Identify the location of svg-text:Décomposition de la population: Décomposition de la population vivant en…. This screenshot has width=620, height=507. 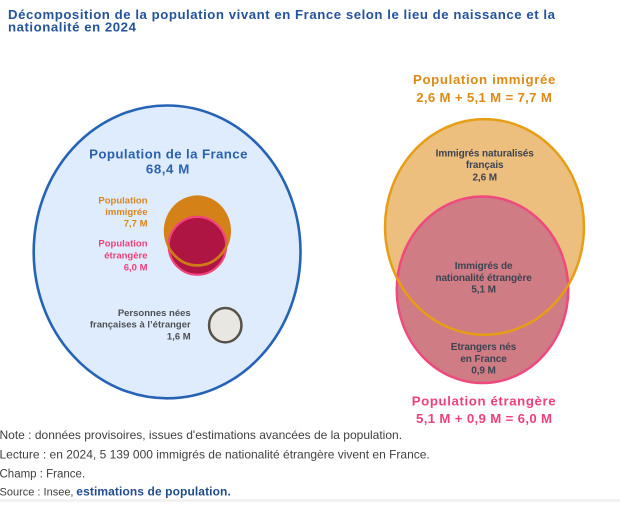
(282, 14).